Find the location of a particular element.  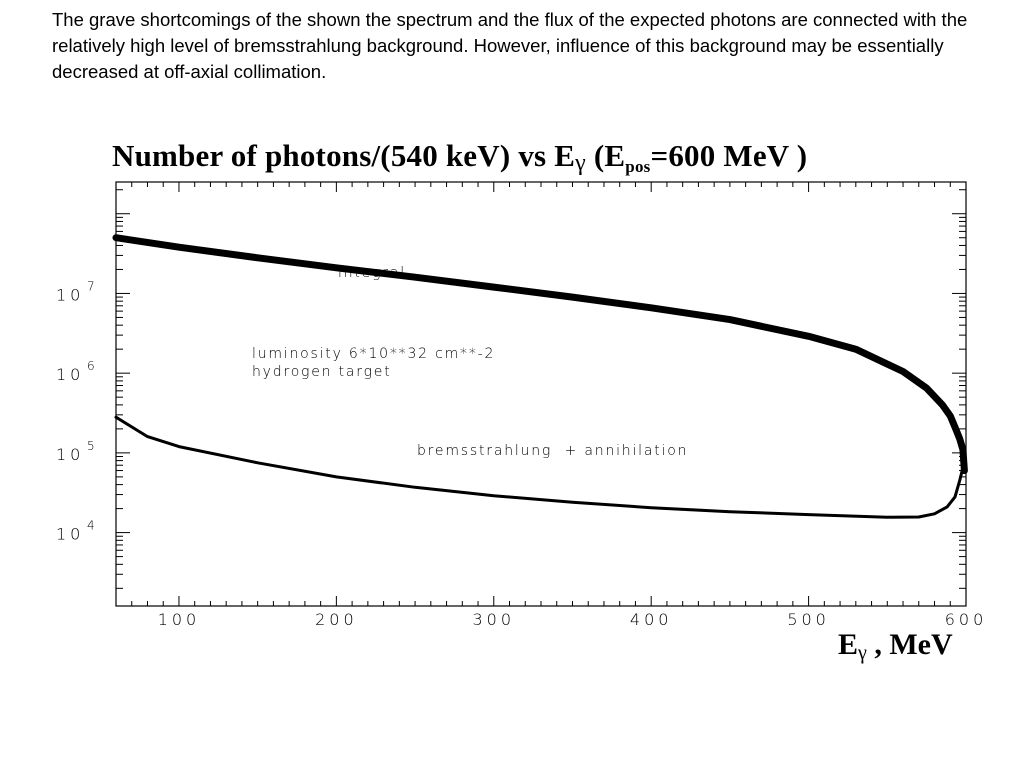

x-tick-label: 100 is located at coordinates (179, 619).